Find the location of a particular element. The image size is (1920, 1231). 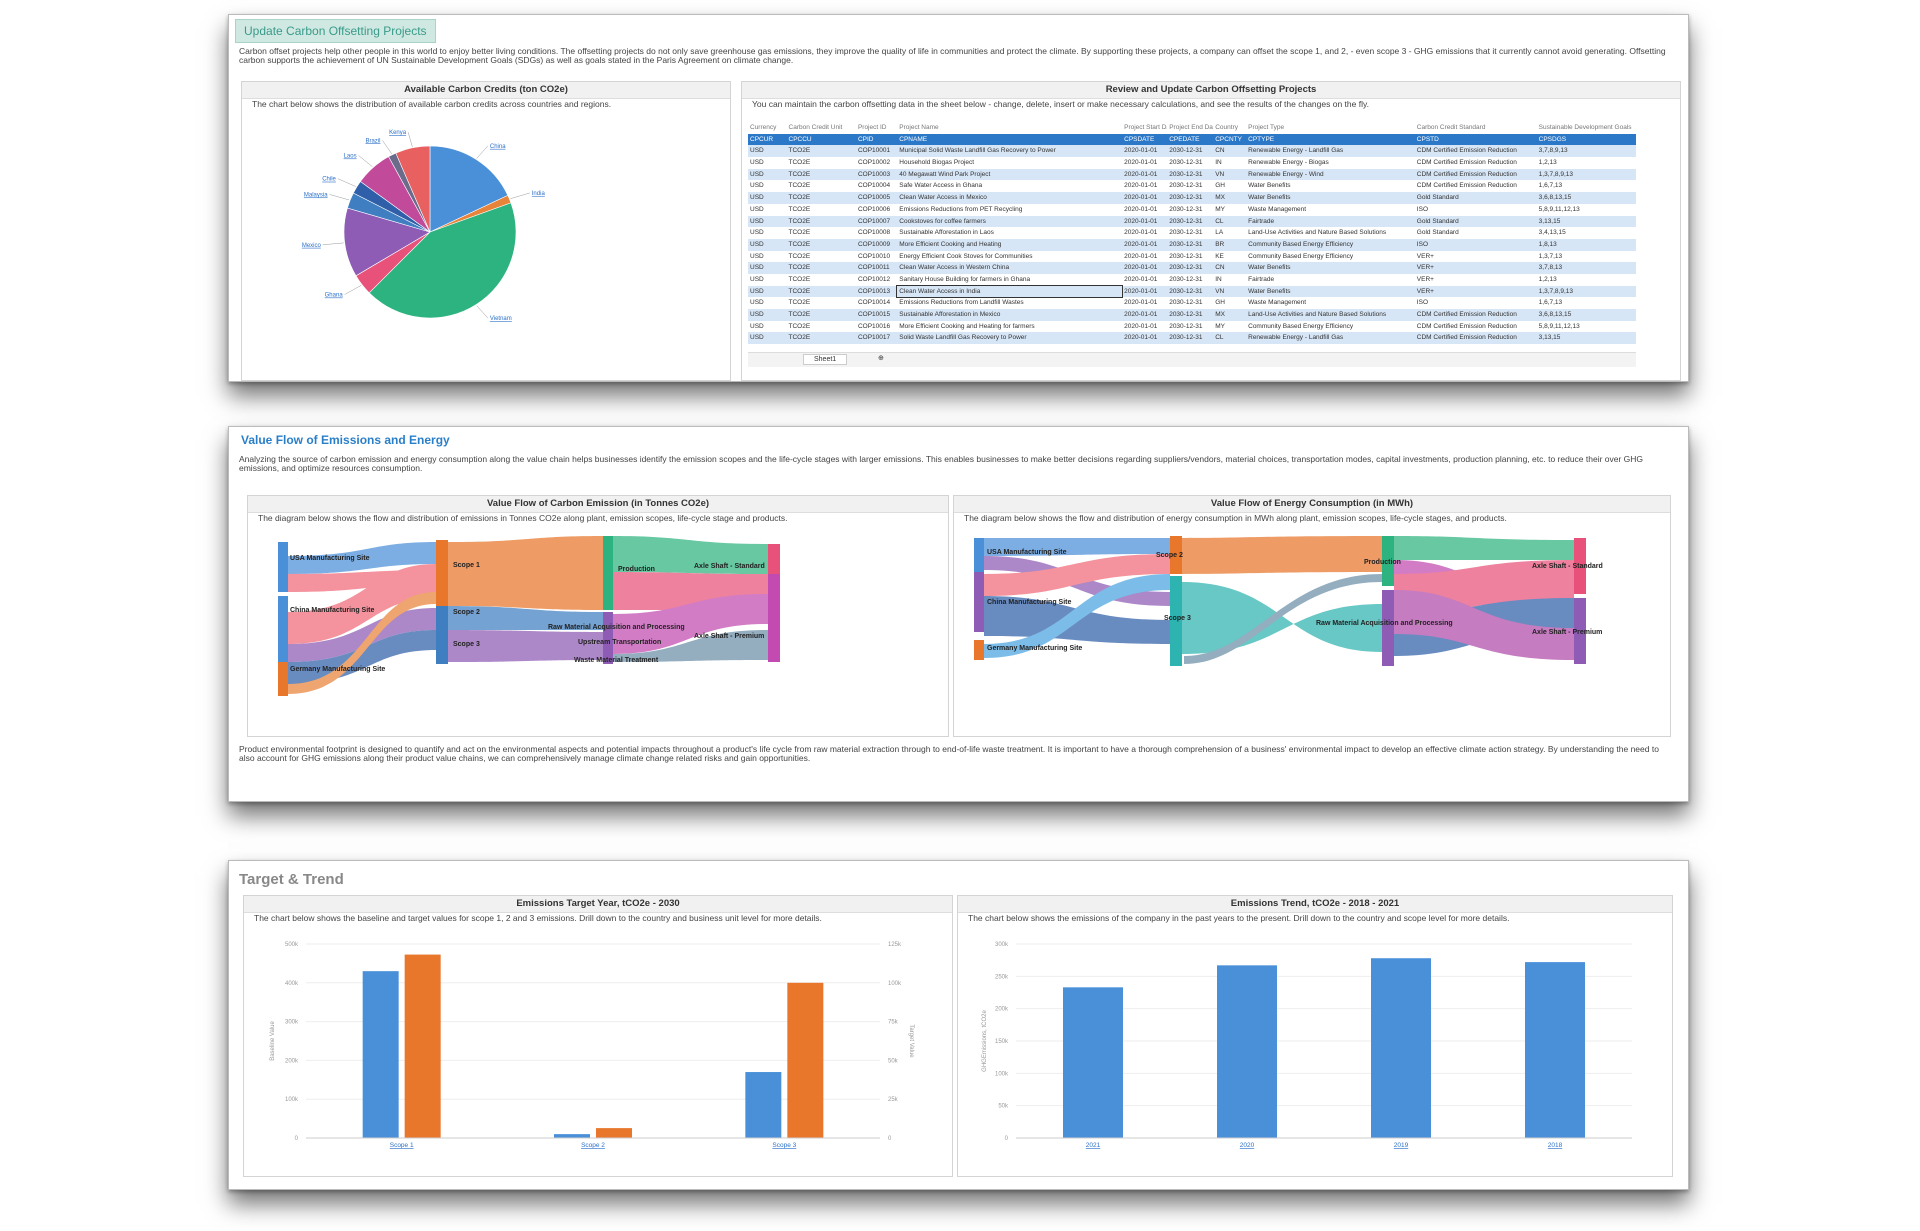

cell: COP10006 is located at coordinates (874, 209).